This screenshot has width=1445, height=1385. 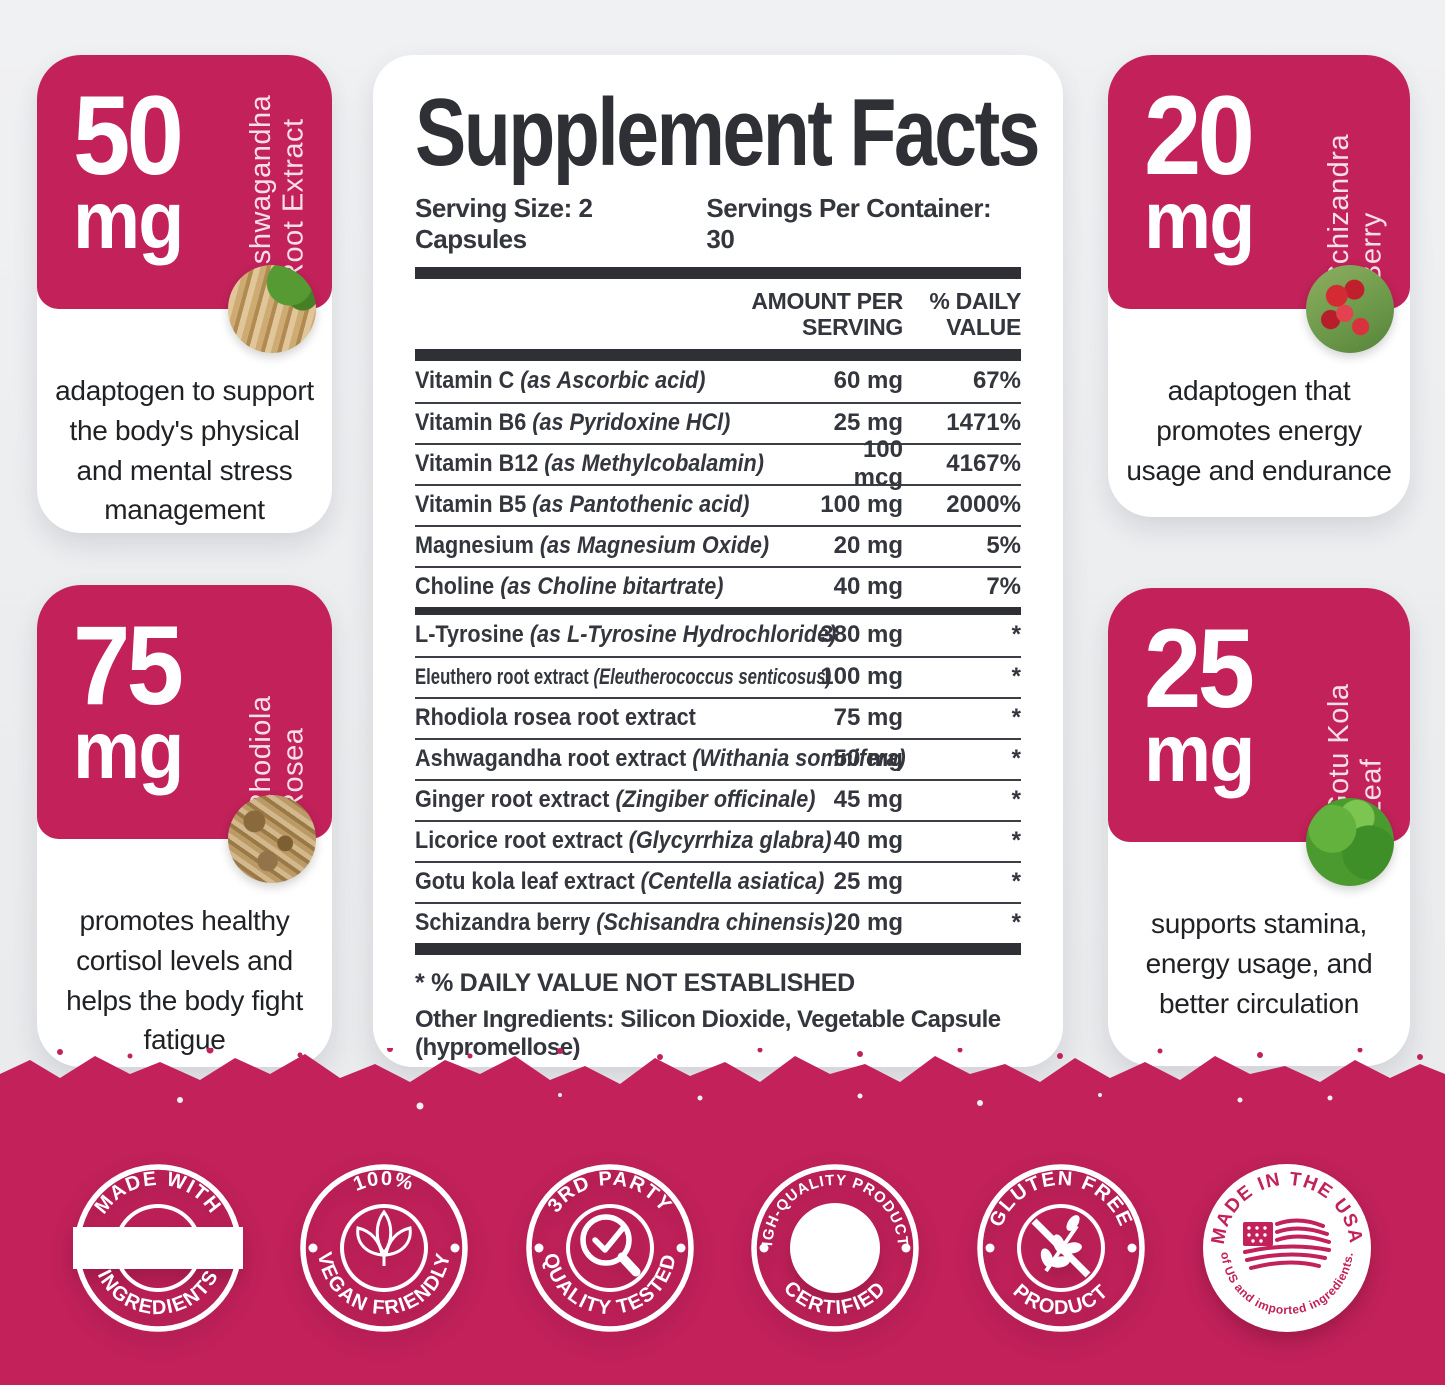 I want to click on quality-tested-badge: 3RD PARTY QUALITY TESTED, so click(x=609, y=1248).